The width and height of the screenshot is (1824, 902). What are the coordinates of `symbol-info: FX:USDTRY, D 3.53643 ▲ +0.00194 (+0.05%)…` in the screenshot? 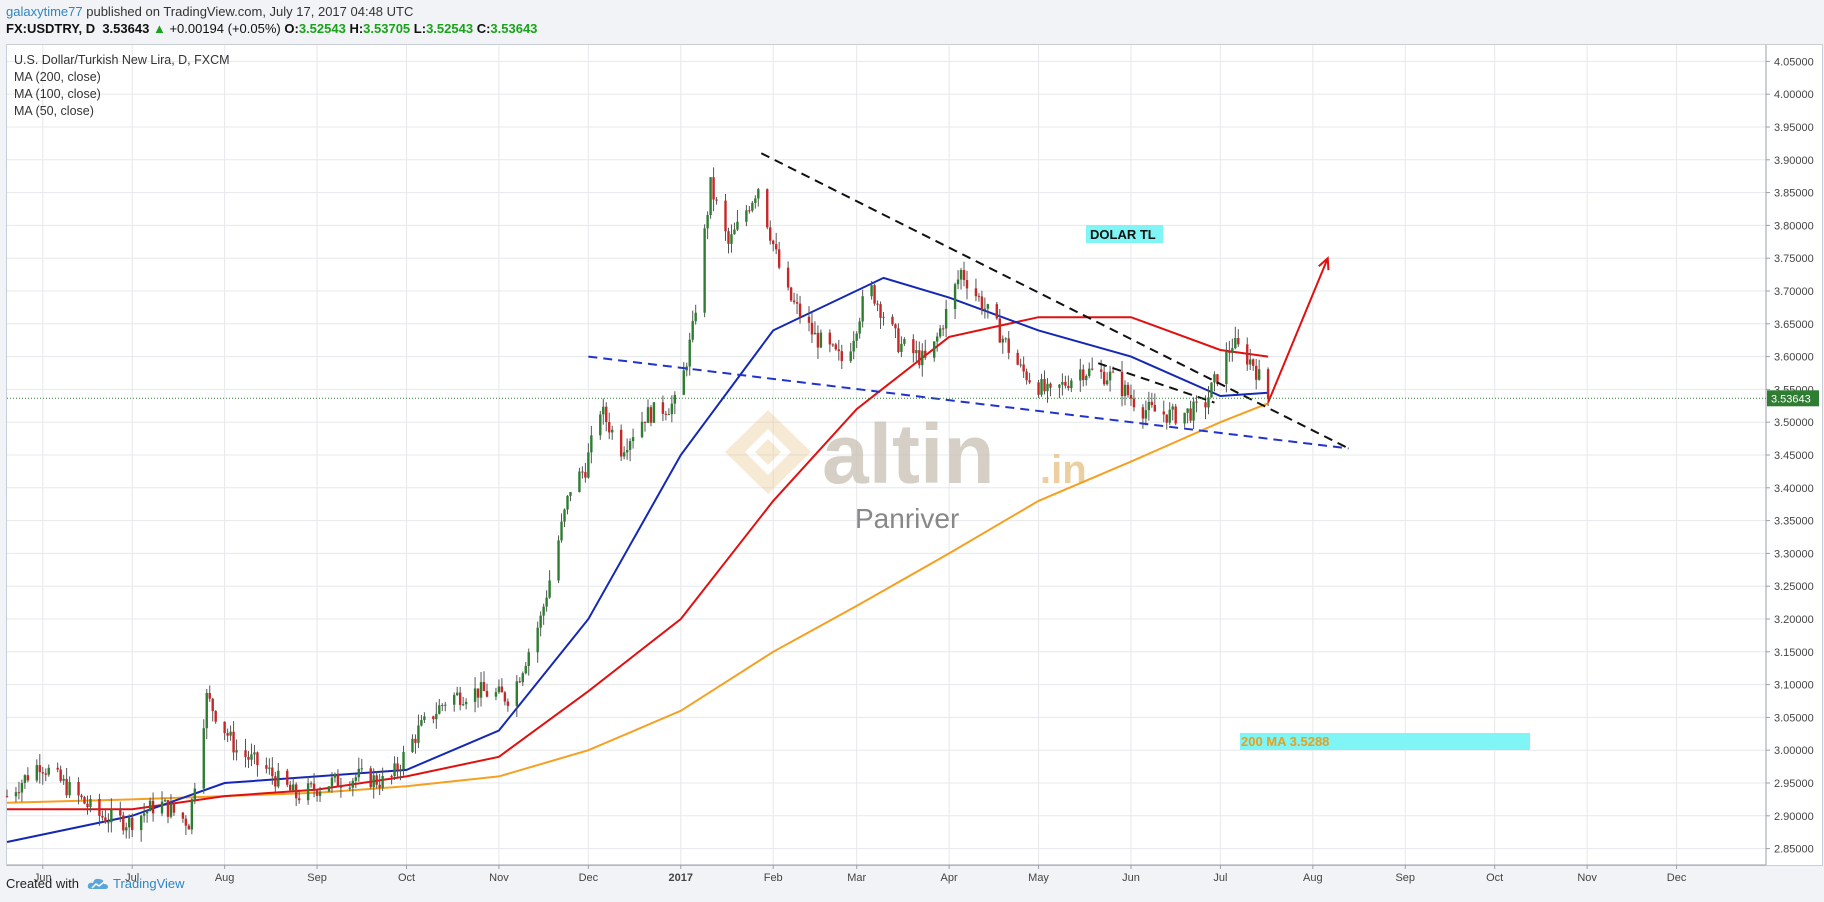 It's located at (271, 28).